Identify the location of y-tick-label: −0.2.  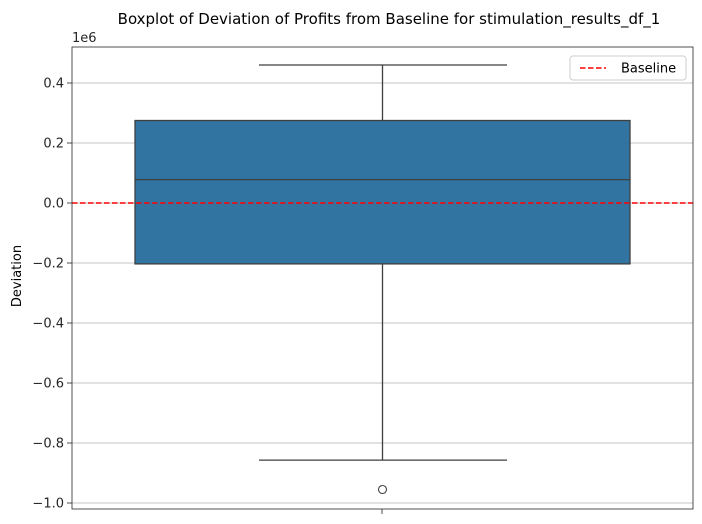
(48, 264).